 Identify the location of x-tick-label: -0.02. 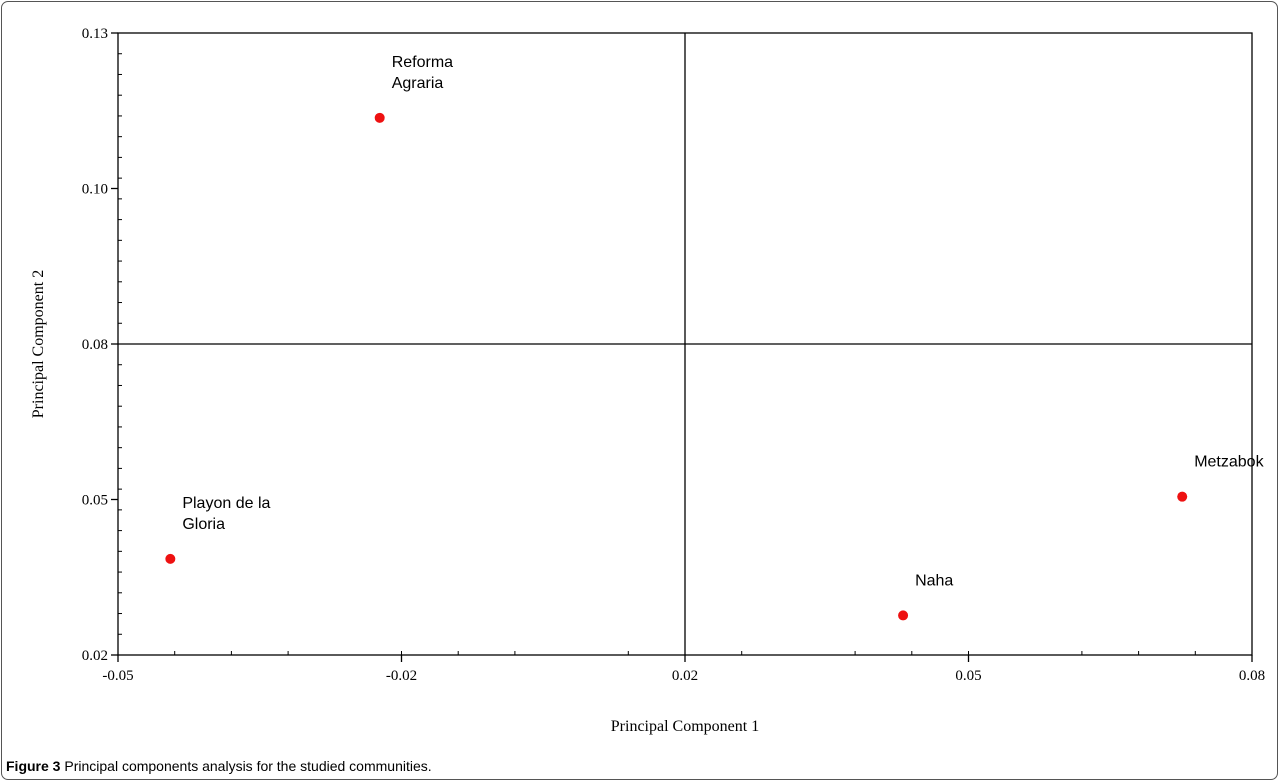
(401, 676).